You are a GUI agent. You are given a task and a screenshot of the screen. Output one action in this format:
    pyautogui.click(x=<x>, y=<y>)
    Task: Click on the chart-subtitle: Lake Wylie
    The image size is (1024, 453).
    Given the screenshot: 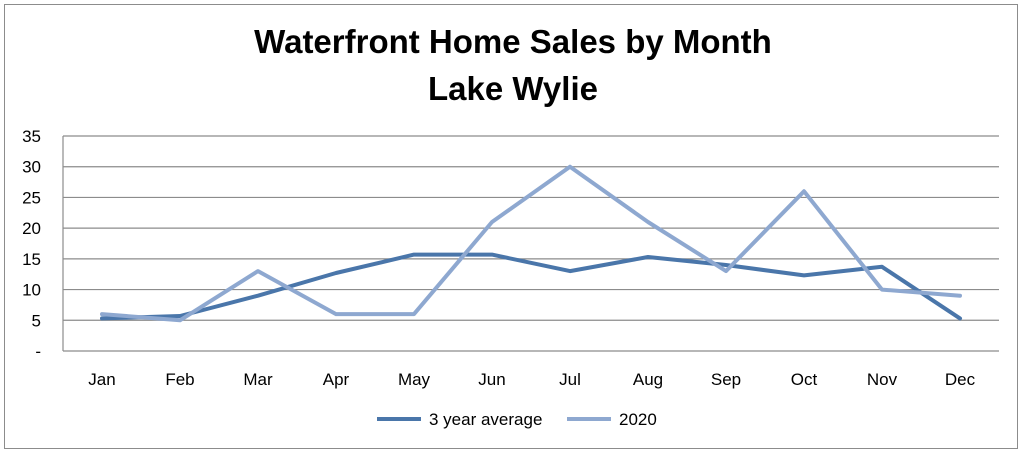 What is the action you would take?
    pyautogui.click(x=513, y=88)
    